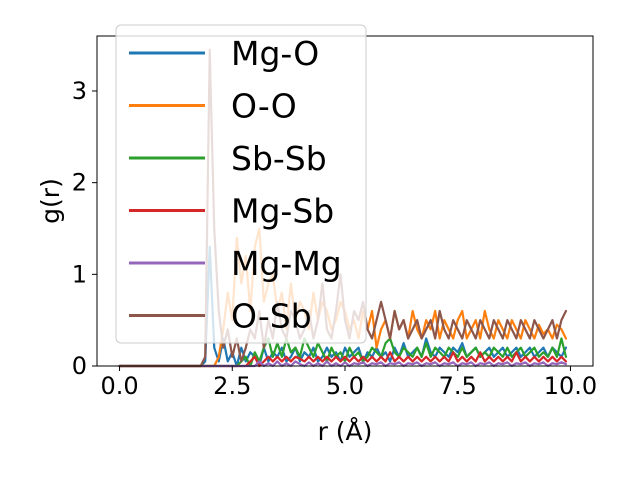 The width and height of the screenshot is (640, 480). Describe the element at coordinates (570, 386) in the screenshot. I see `x-tick-label: 10.0` at that location.